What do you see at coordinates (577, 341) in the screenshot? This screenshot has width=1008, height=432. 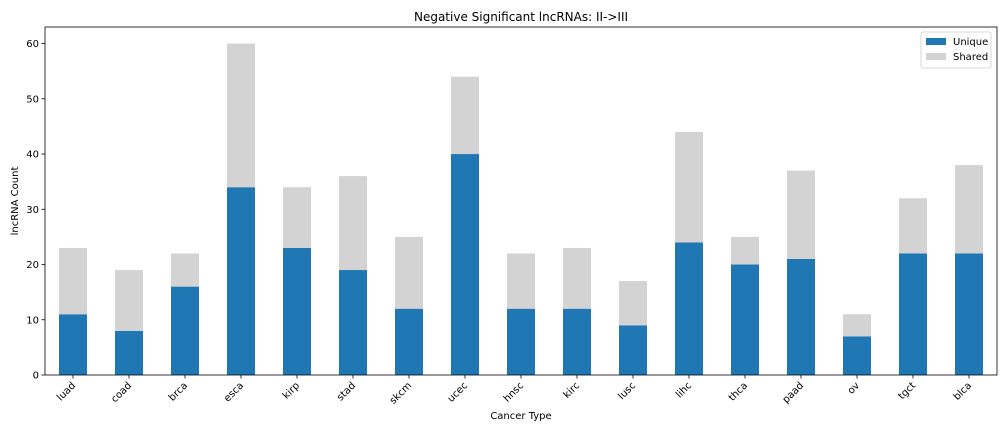 I see `bar-unique-kirc` at bounding box center [577, 341].